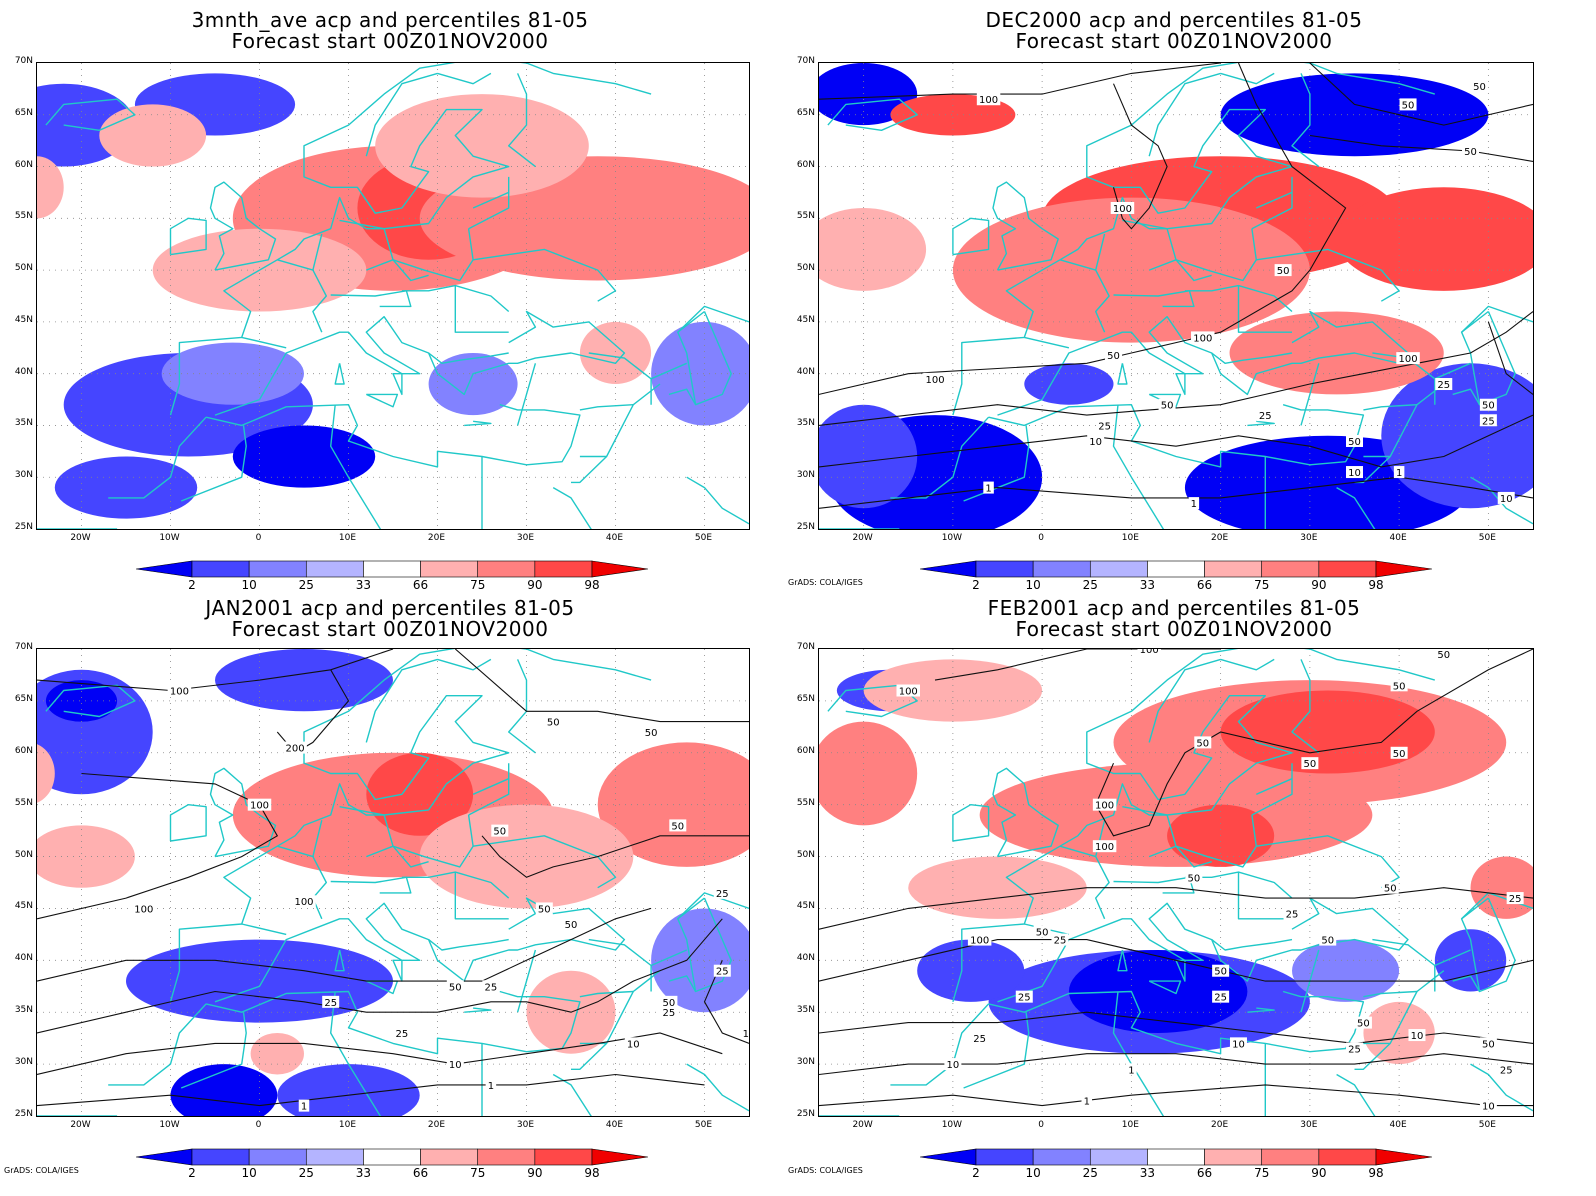 The height and width of the screenshot is (1196, 1596). What do you see at coordinates (1130, 1125) in the screenshot?
I see `lon-tick-label: 10E` at bounding box center [1130, 1125].